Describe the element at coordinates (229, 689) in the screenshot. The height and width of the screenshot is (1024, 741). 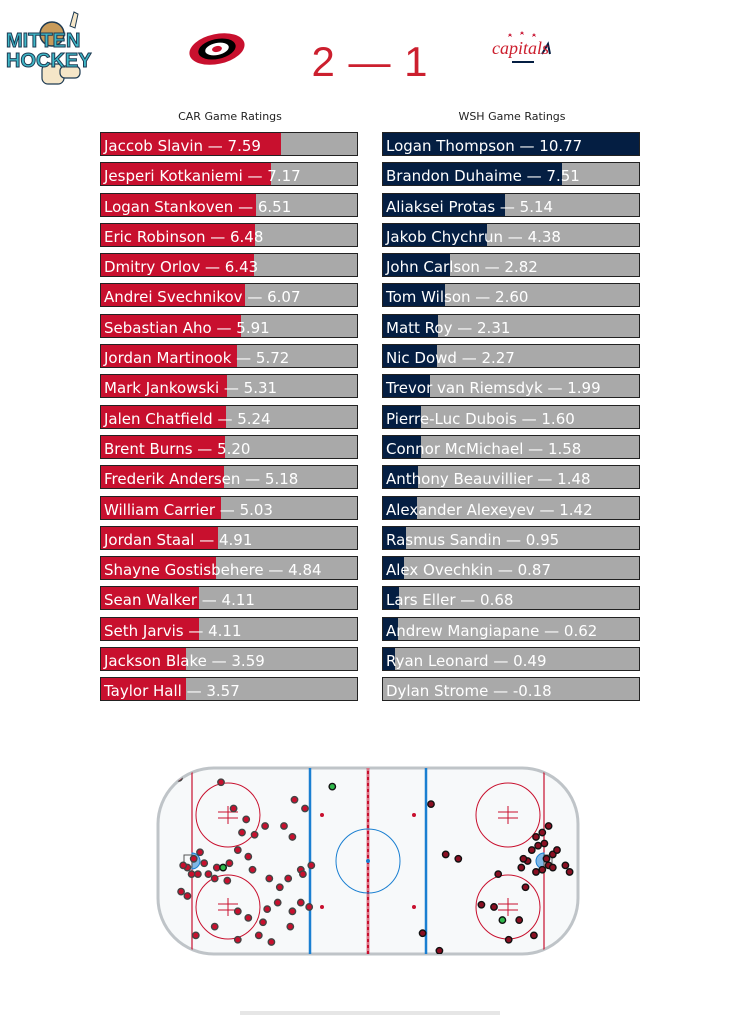
I see `car-rating-bar: Taylor Hall — 3.57` at that location.